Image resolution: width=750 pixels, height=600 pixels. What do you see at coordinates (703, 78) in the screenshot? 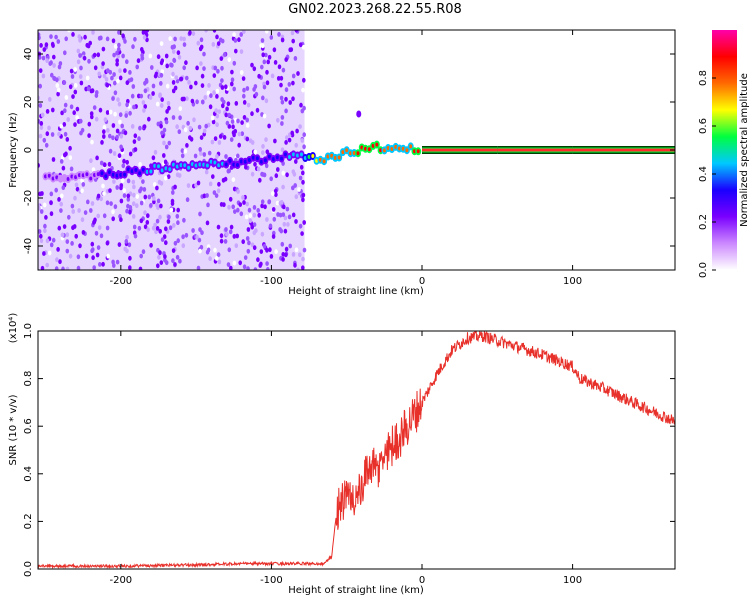
I see `colorbar-tick-label: 0.8` at bounding box center [703, 78].